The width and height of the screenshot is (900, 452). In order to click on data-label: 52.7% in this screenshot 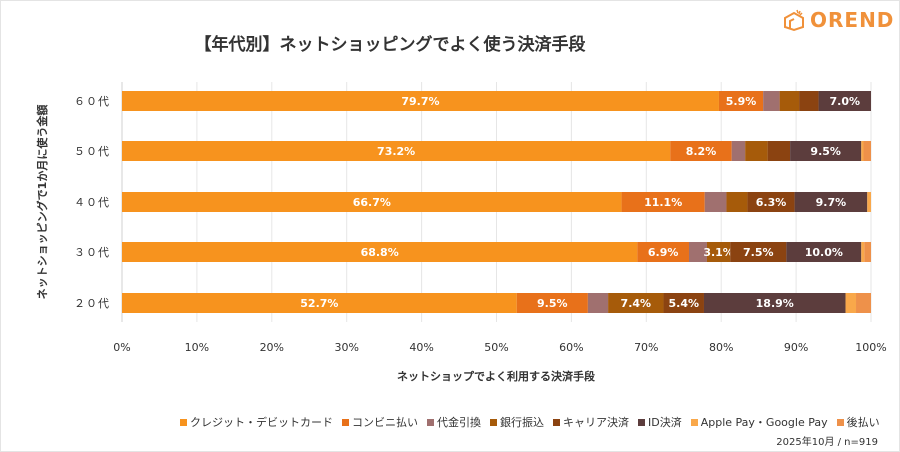, I will do `click(319, 303)`.